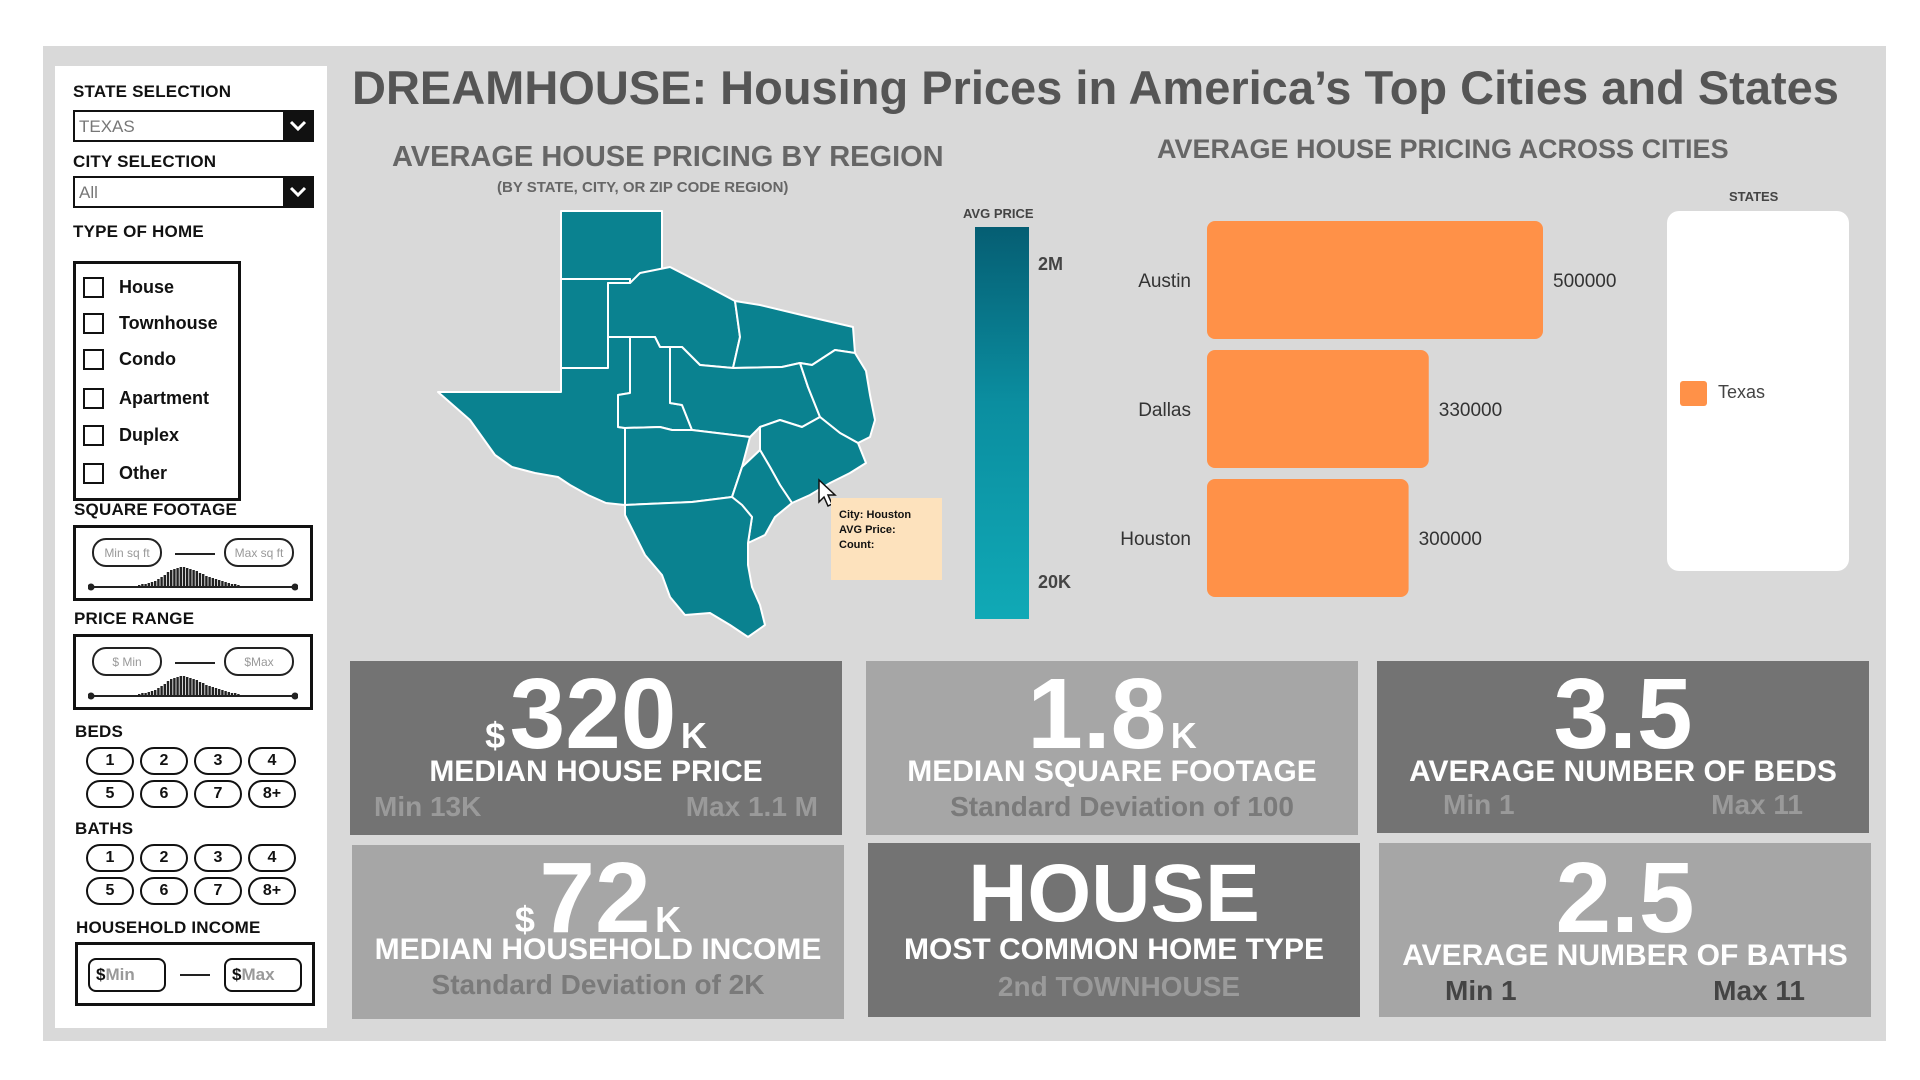  What do you see at coordinates (164, 891) in the screenshot?
I see `baths-button-6: 6` at bounding box center [164, 891].